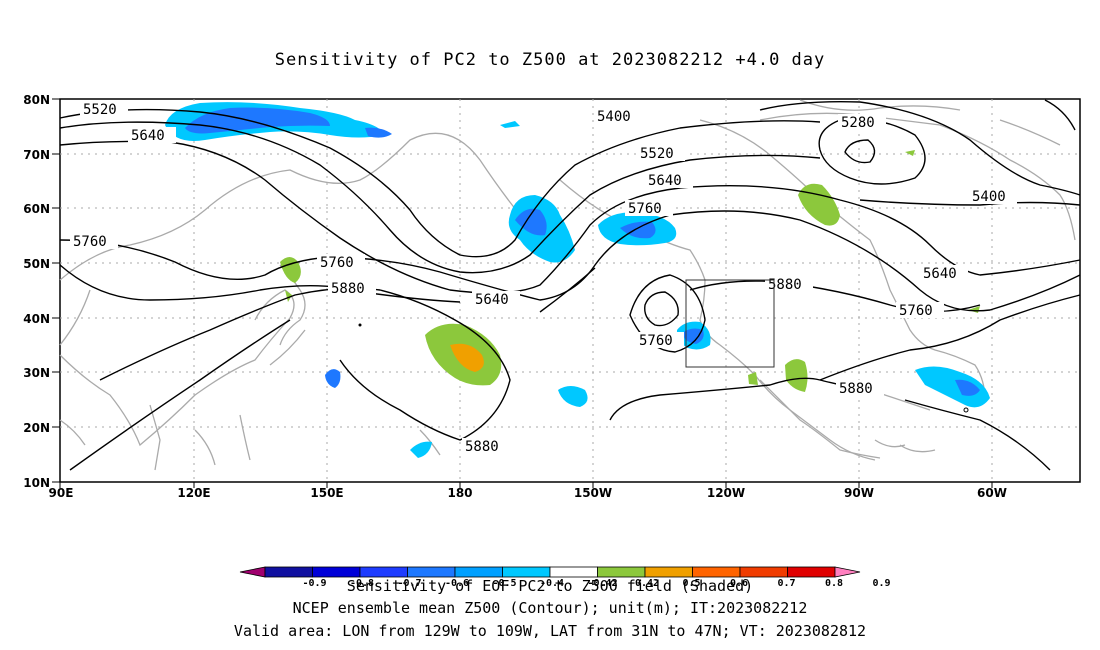  I want to click on lon-label: 120E, so click(193, 493).